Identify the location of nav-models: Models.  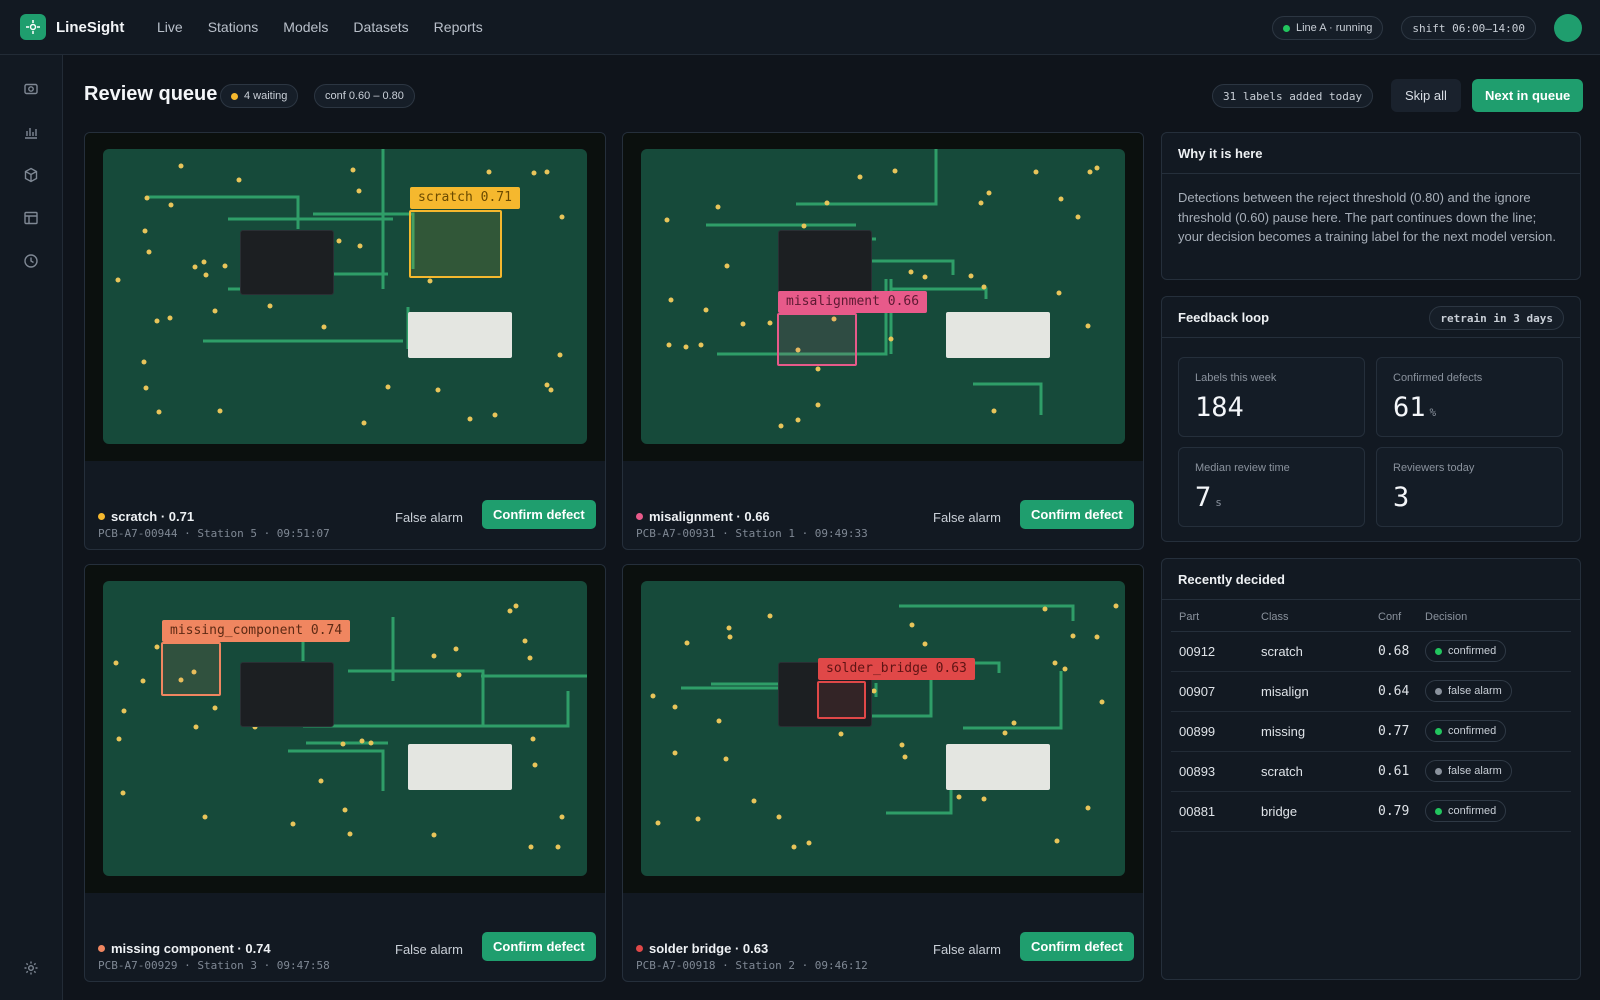
(306, 27).